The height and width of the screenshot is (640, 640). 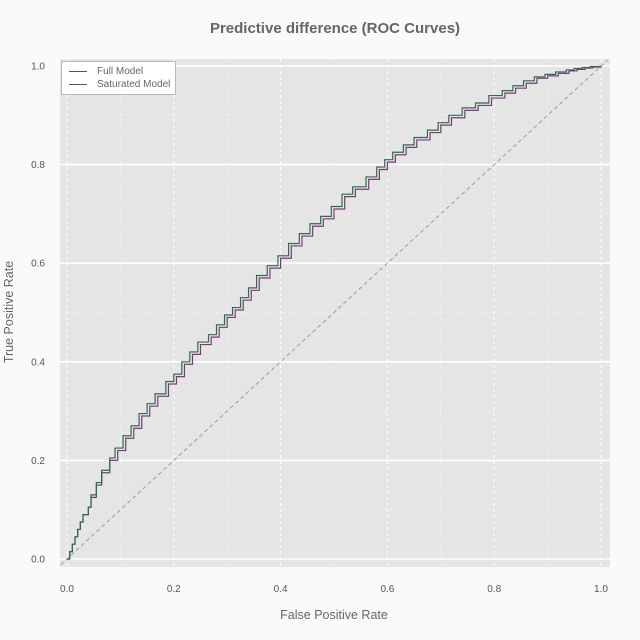 What do you see at coordinates (38, 67) in the screenshot?
I see `y-tick-label: 1.0` at bounding box center [38, 67].